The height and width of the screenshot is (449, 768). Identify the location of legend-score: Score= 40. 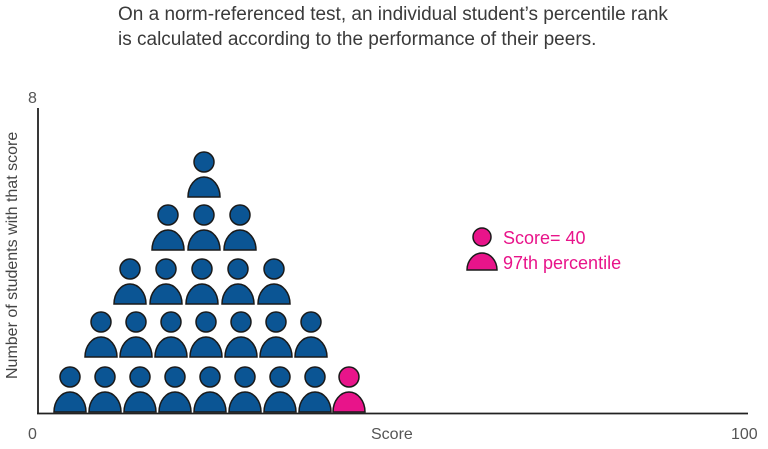
(544, 238).